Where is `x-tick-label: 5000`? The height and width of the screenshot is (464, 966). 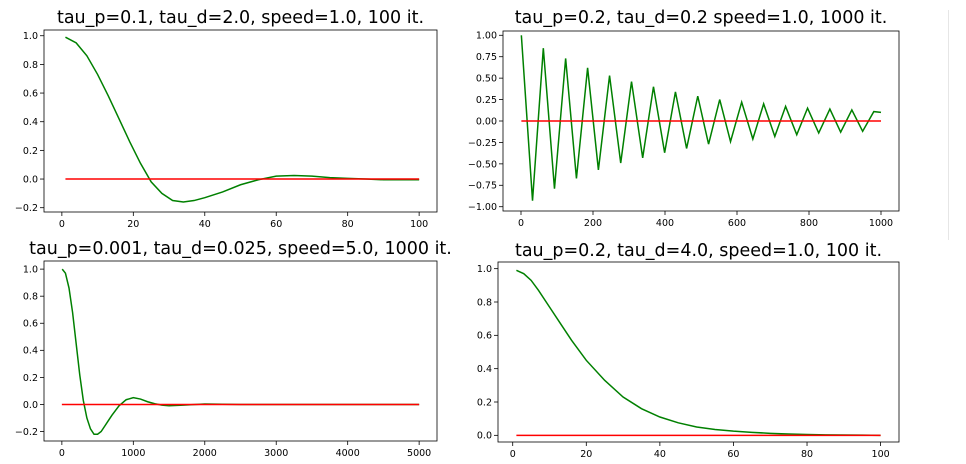
x-tick-label: 5000 is located at coordinates (419, 453).